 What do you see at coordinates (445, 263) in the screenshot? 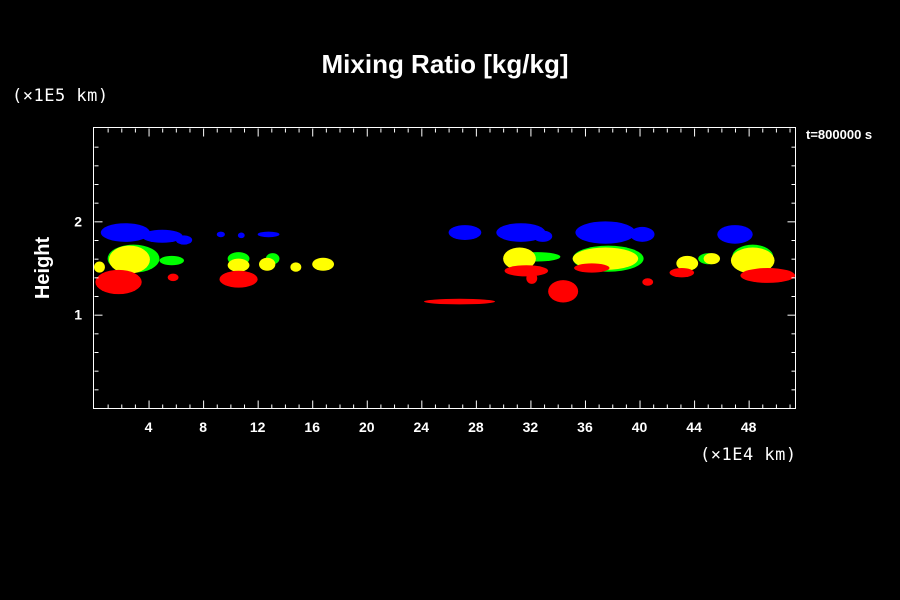
I see `mixing-ratio-regions` at bounding box center [445, 263].